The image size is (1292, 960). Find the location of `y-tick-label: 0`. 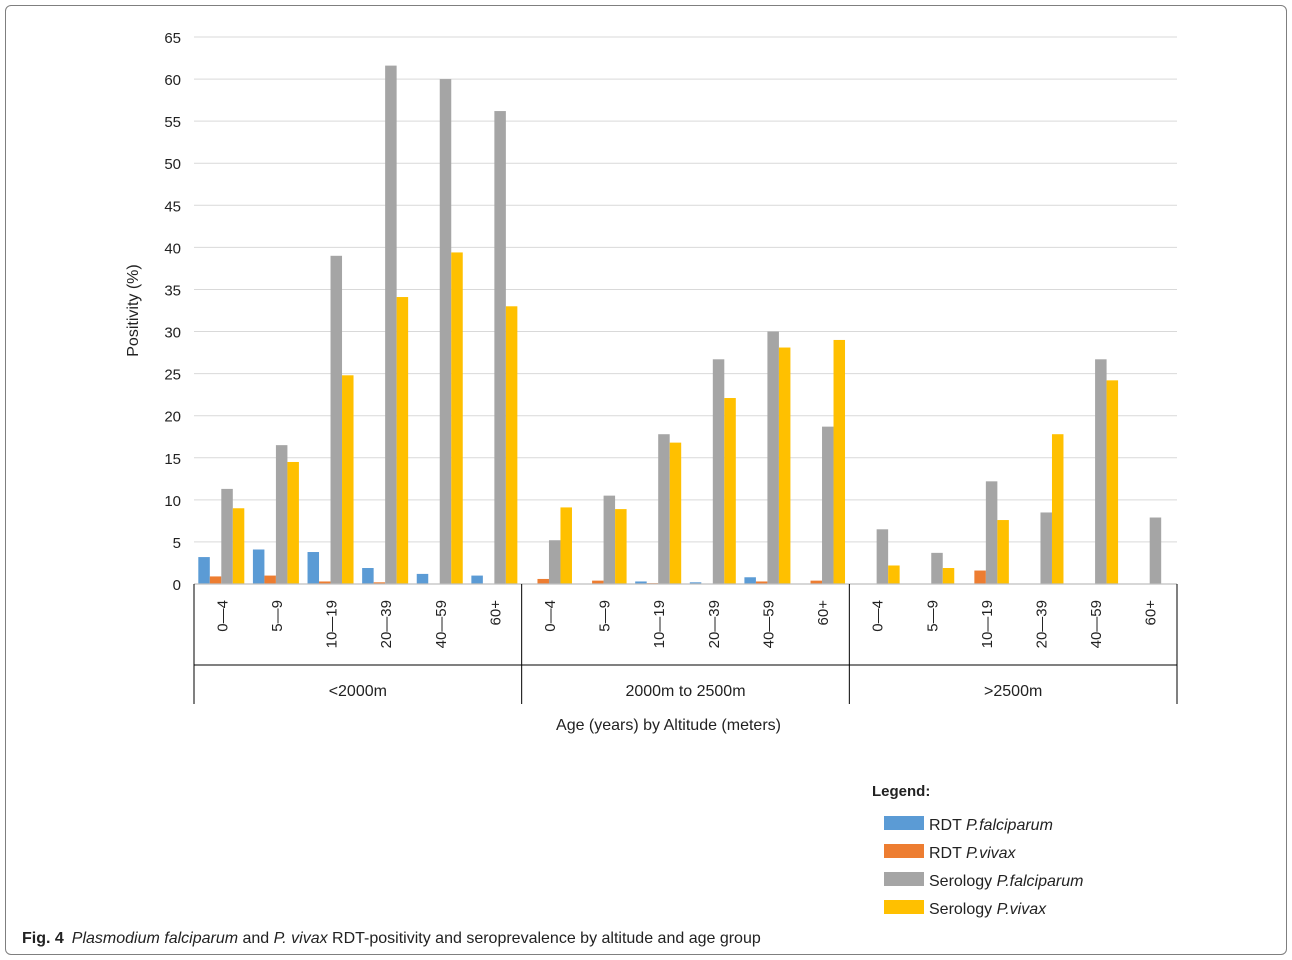

y-tick-label: 0 is located at coordinates (177, 585).